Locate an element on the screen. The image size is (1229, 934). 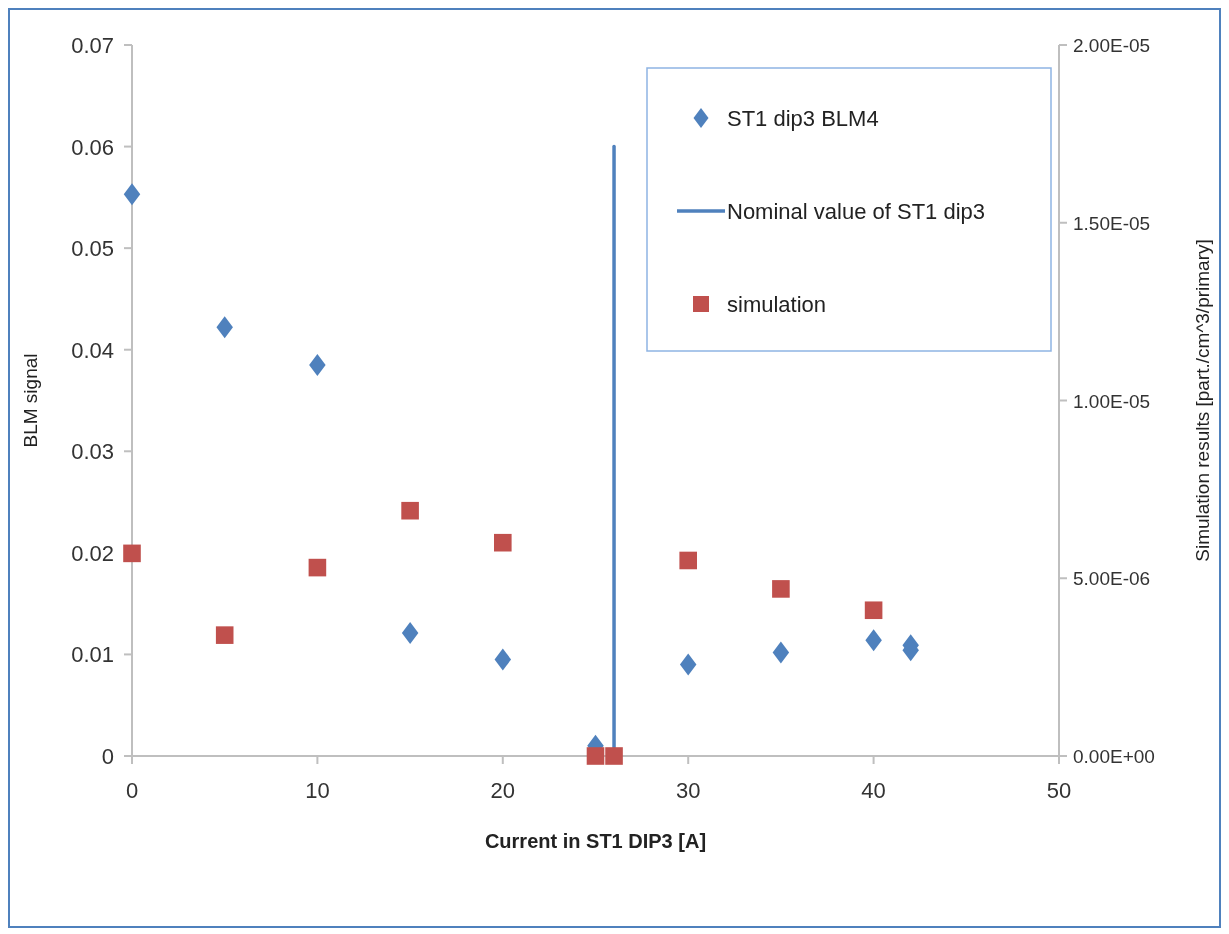
y-tick-label: 0 is located at coordinates (107, 756).